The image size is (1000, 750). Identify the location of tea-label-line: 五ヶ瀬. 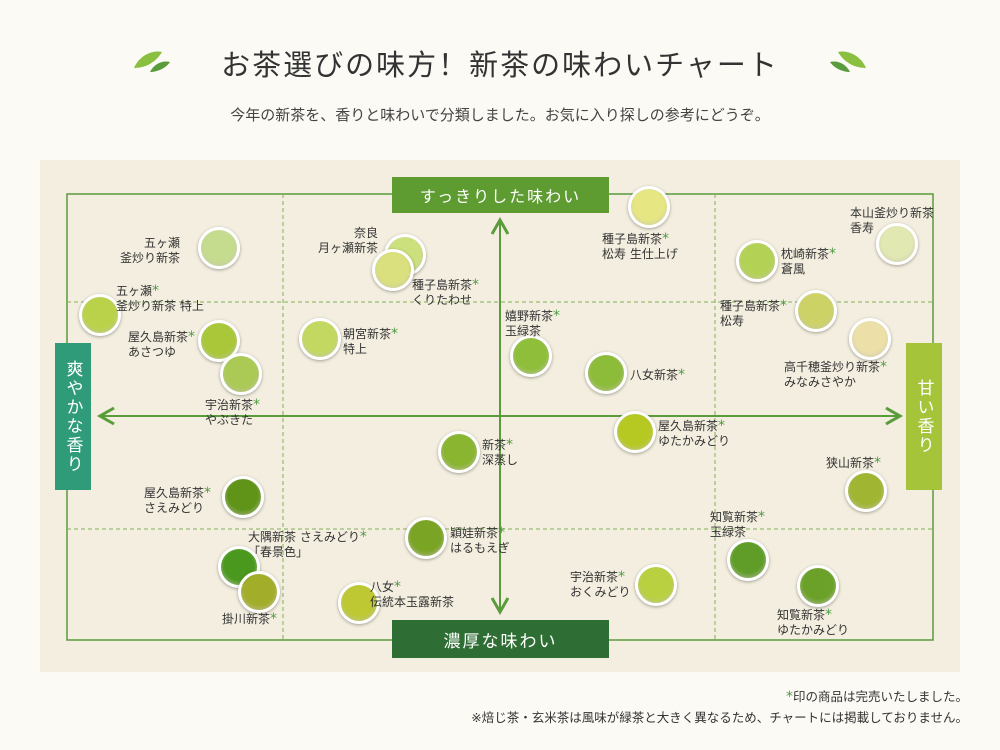
(162, 243).